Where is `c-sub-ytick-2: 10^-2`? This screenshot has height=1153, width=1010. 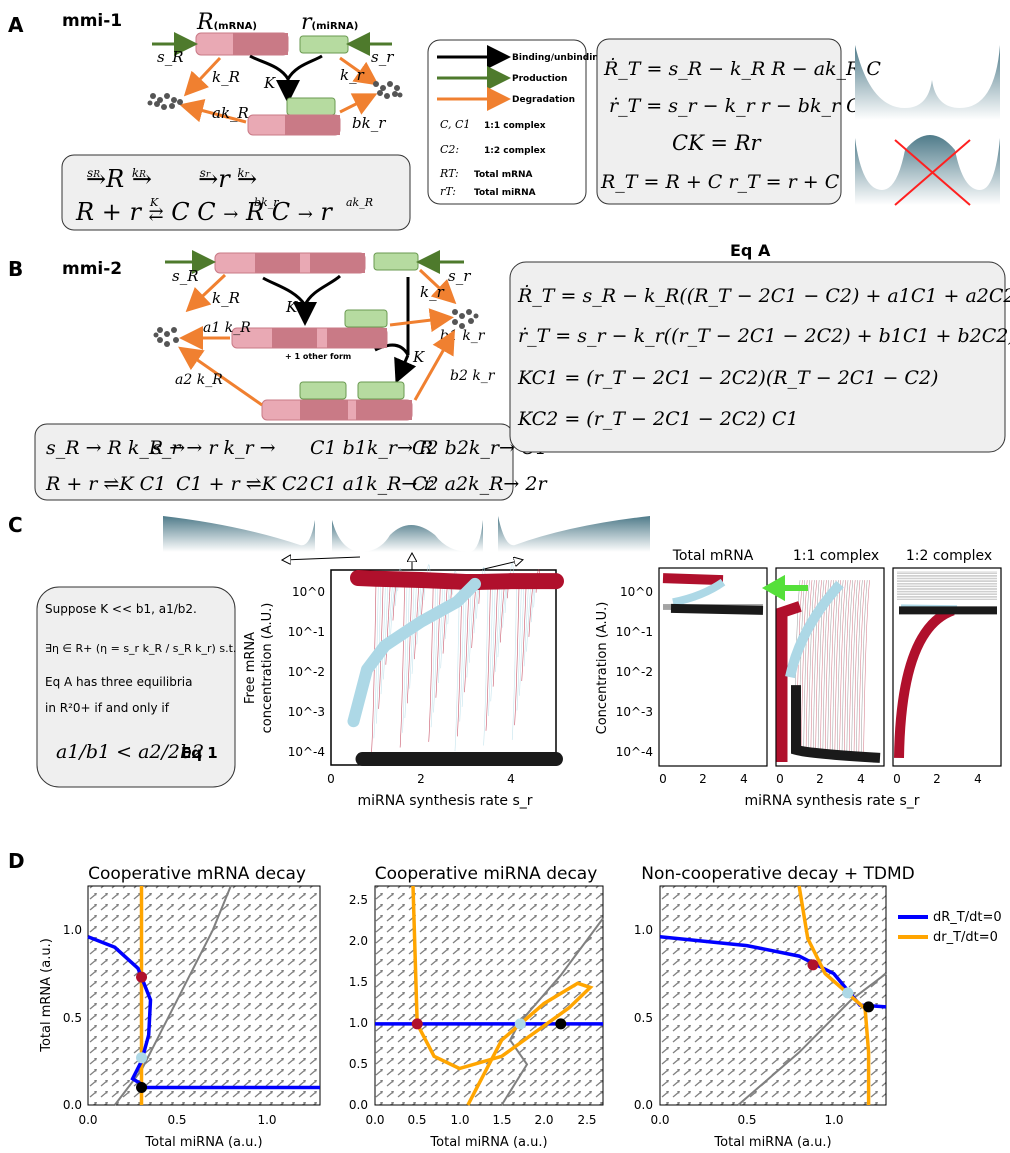 c-sub-ytick-2: 10^-2 is located at coordinates (634, 672).